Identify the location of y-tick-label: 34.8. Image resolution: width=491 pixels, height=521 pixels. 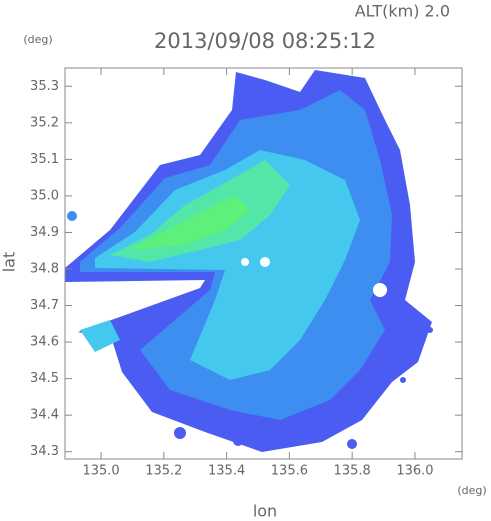
(44, 268).